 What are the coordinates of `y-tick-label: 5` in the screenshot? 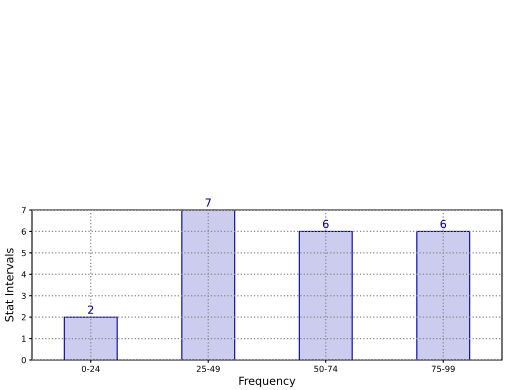 It's located at (24, 253).